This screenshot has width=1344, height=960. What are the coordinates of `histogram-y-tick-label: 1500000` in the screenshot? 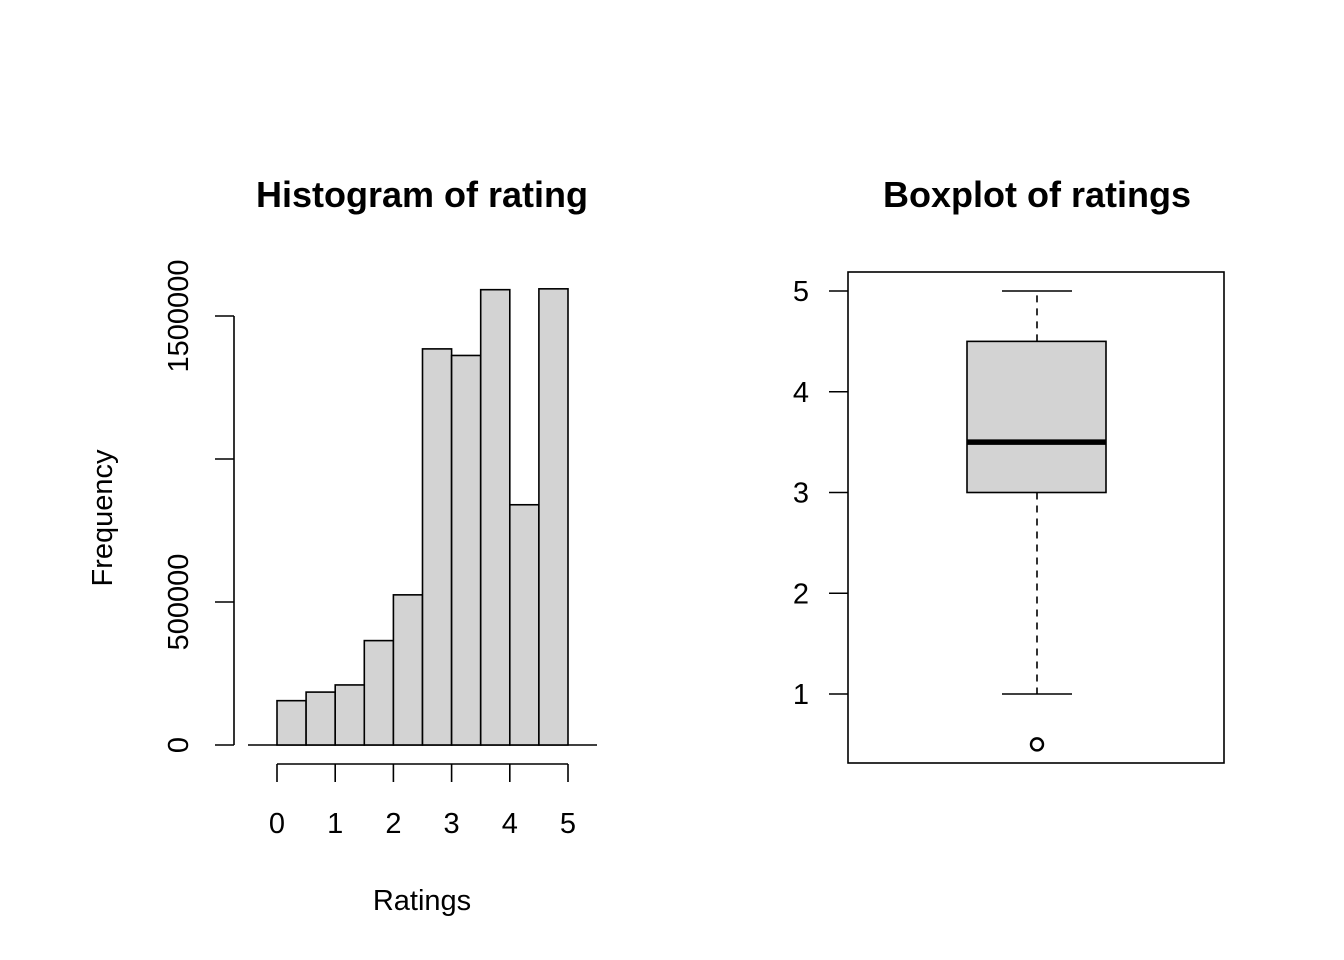 It's located at (179, 316).